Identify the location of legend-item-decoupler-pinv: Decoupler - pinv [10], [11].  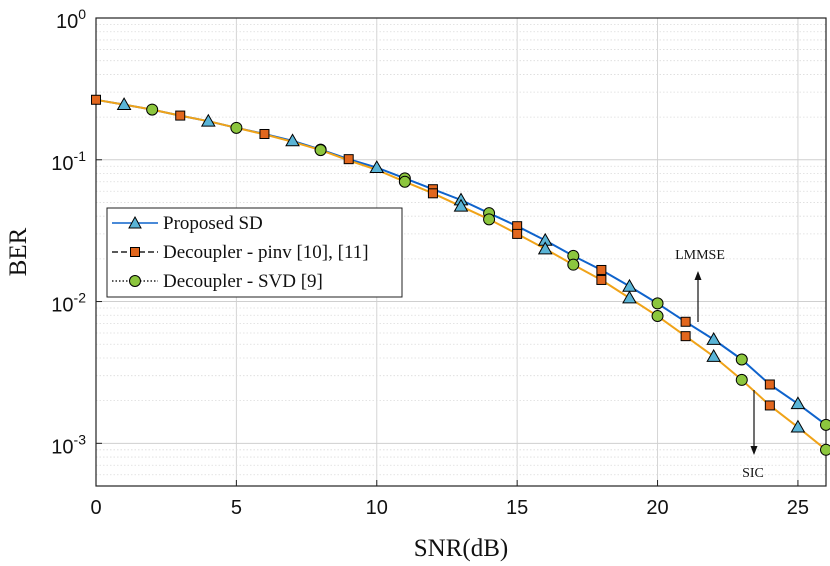
(240, 252).